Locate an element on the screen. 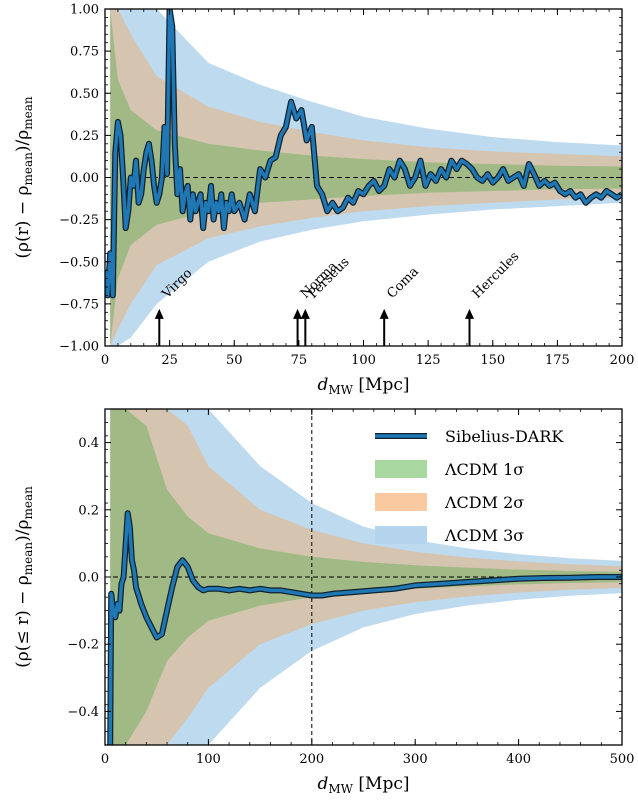 The width and height of the screenshot is (638, 806). cluster-label-coma: Coma is located at coordinates (403, 283).